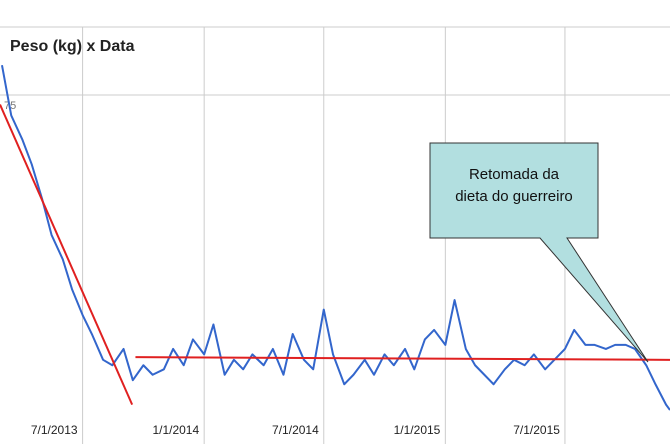 This screenshot has width=670, height=444. What do you see at coordinates (536, 430) in the screenshot?
I see `x-tick-label: 7/1/2015` at bounding box center [536, 430].